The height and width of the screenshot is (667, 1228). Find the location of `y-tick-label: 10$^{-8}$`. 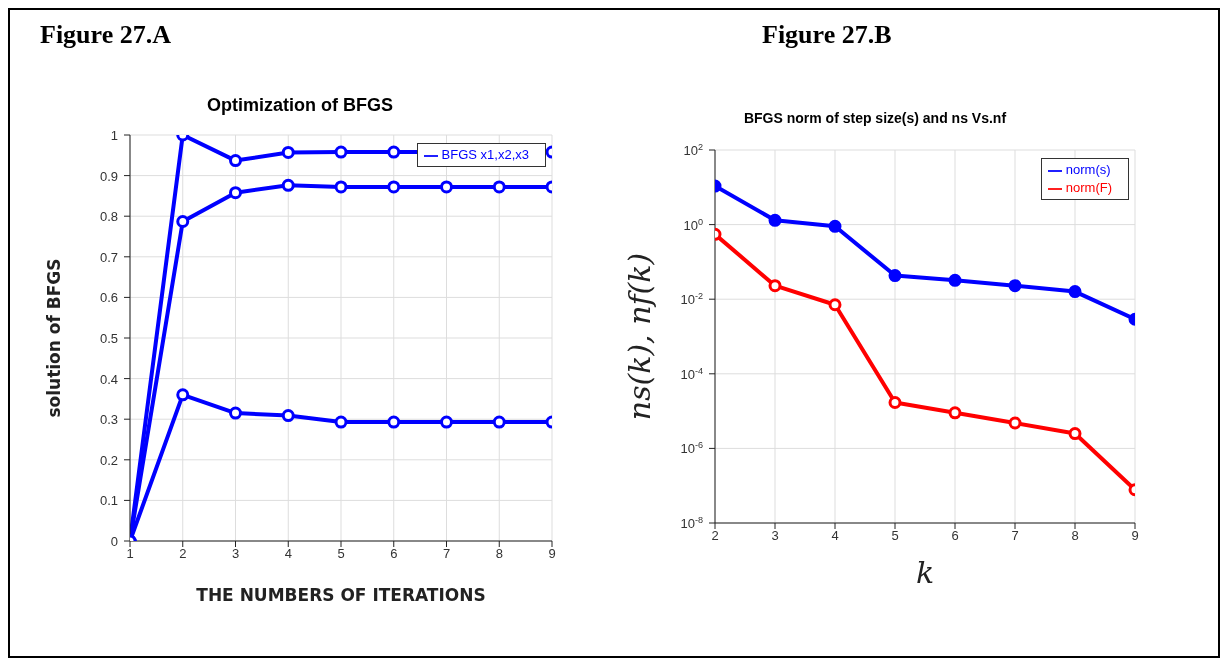

y-tick-label: 10$^{-8}$ is located at coordinates (691, 523).